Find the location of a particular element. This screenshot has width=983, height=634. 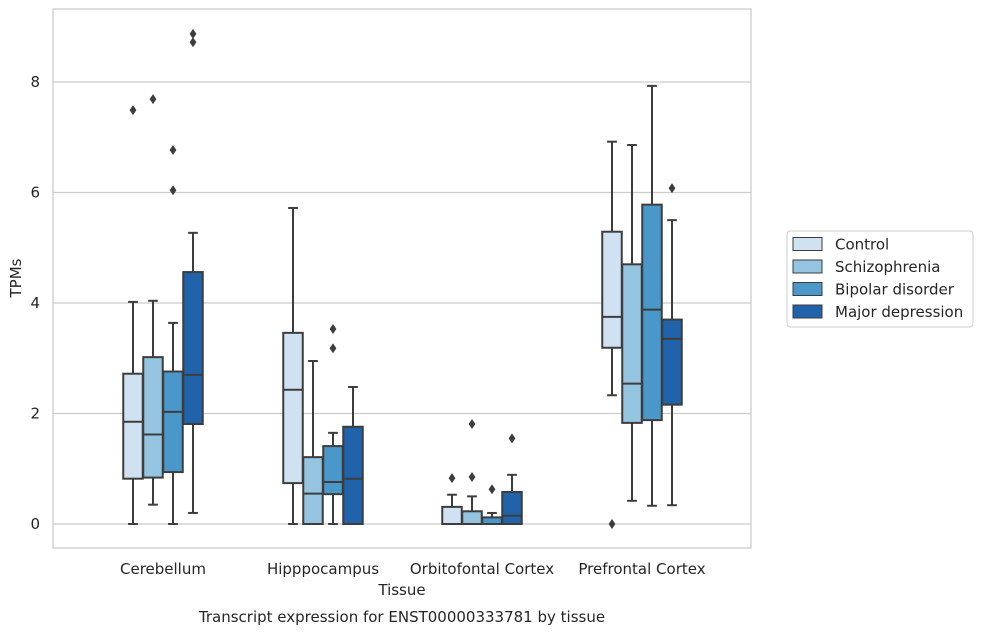

legend-label: Major depression is located at coordinates (899, 312).